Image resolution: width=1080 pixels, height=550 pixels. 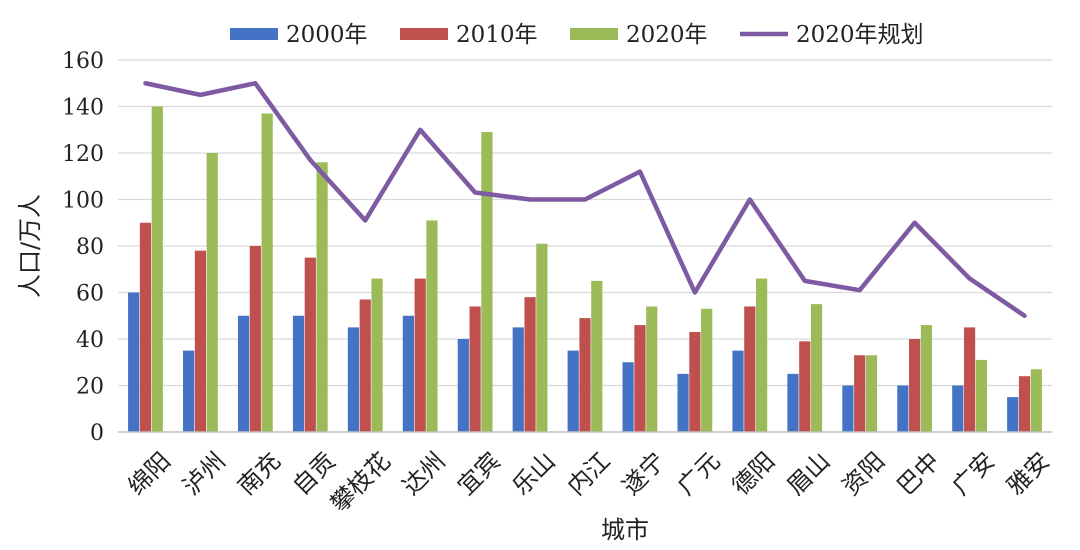 I want to click on bar-2010年-达州, so click(x=420, y=355).